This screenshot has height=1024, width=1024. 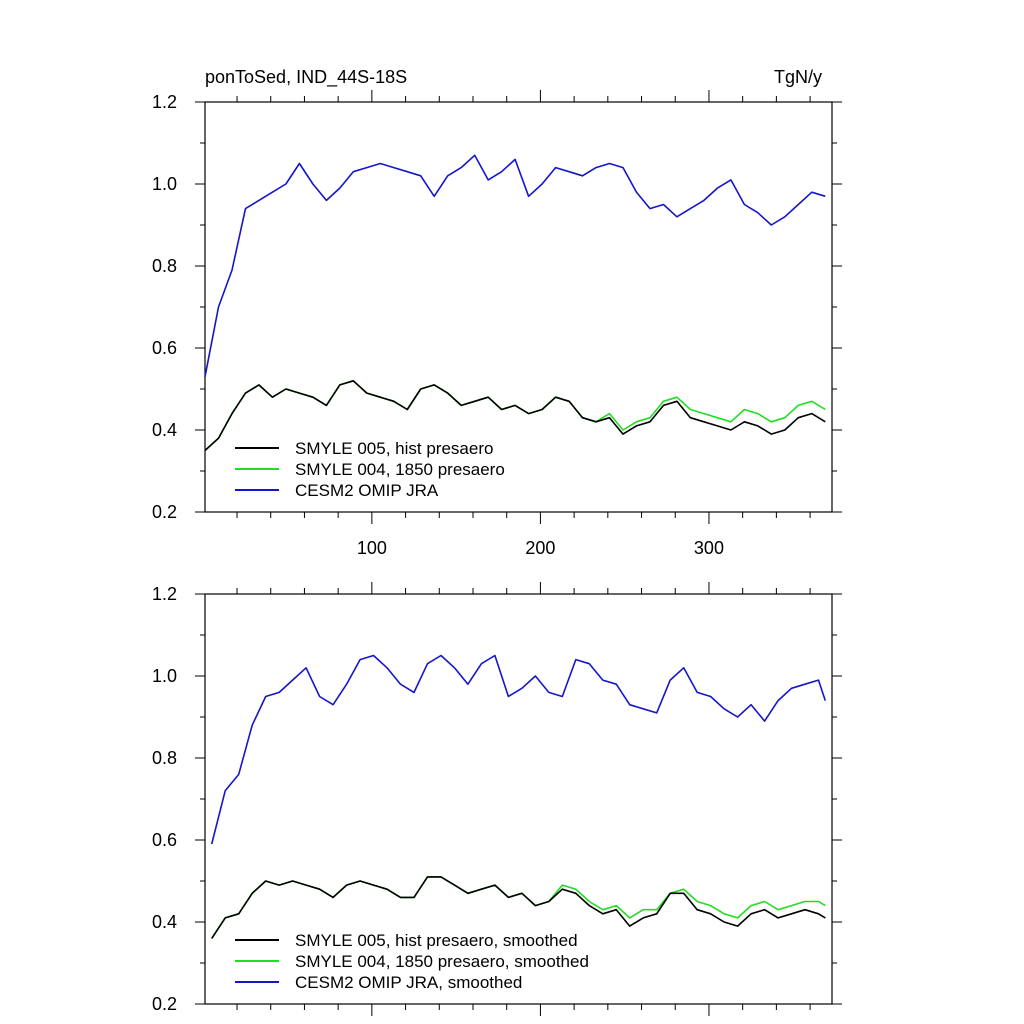 I want to click on legend-label-cesm2: CESM2 OMIP JRA, smoothed, so click(x=408, y=982).